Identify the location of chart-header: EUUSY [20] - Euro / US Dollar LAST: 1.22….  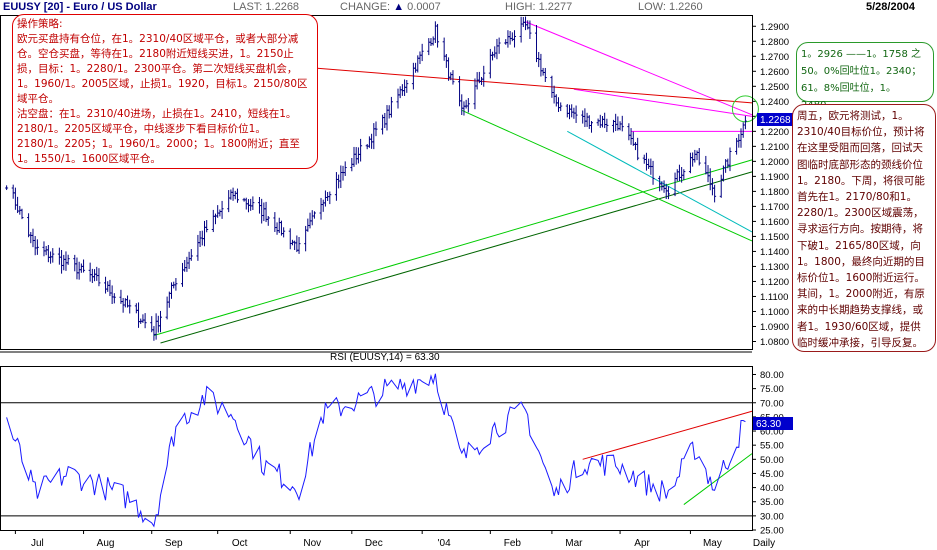
(468, 7).